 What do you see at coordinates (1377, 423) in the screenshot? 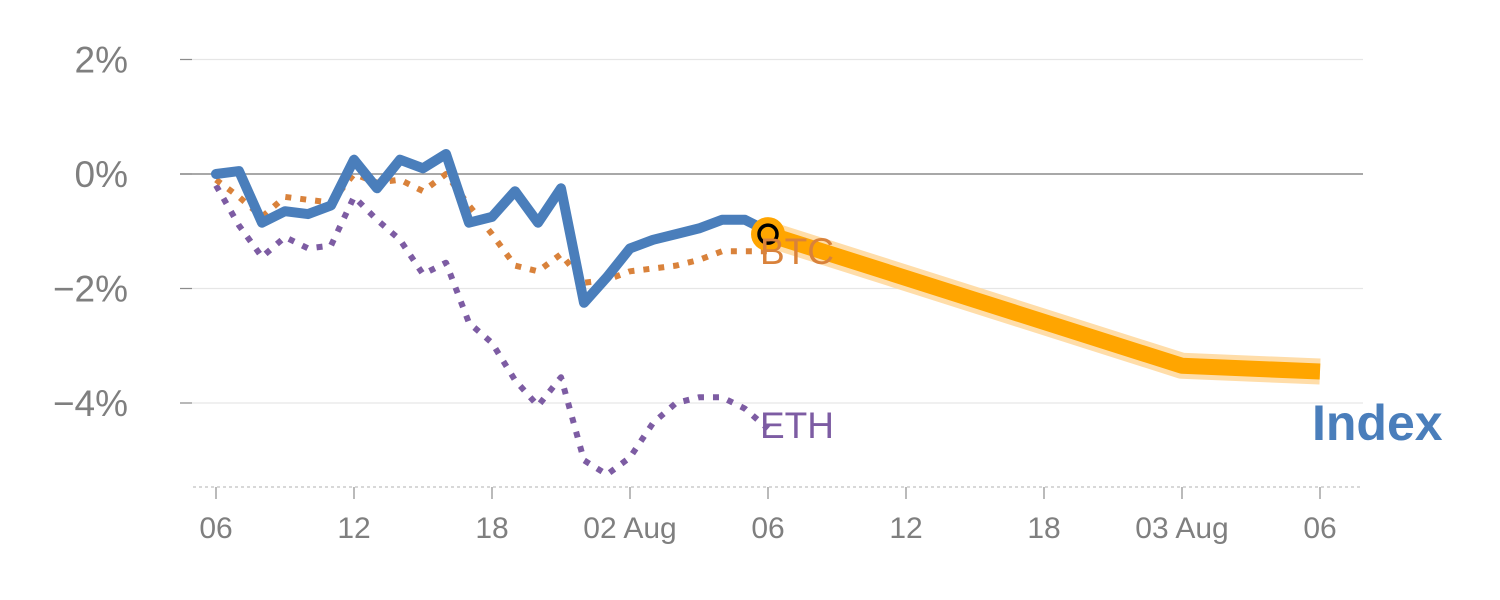
I see `index-label: Index` at bounding box center [1377, 423].